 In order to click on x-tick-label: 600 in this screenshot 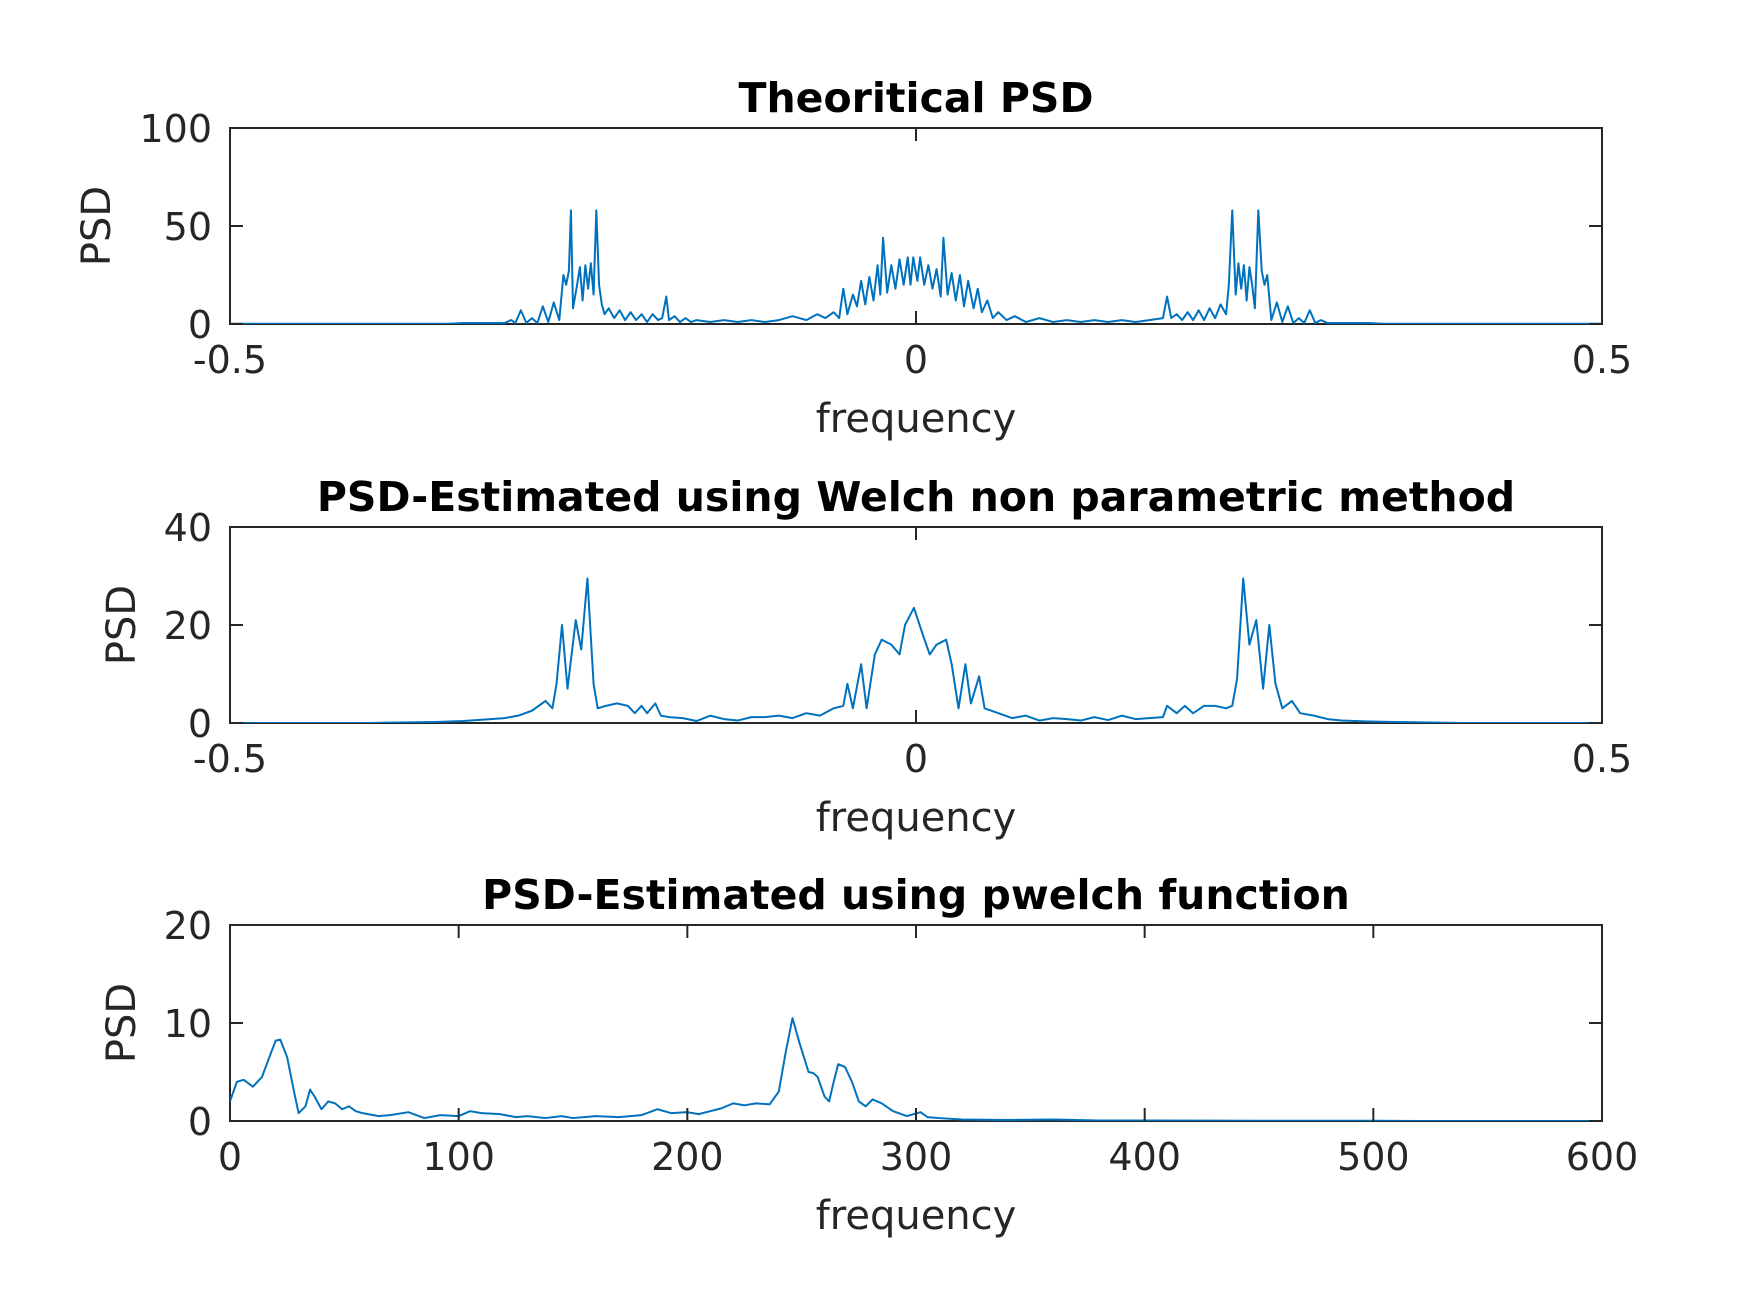, I will do `click(1602, 1157)`.